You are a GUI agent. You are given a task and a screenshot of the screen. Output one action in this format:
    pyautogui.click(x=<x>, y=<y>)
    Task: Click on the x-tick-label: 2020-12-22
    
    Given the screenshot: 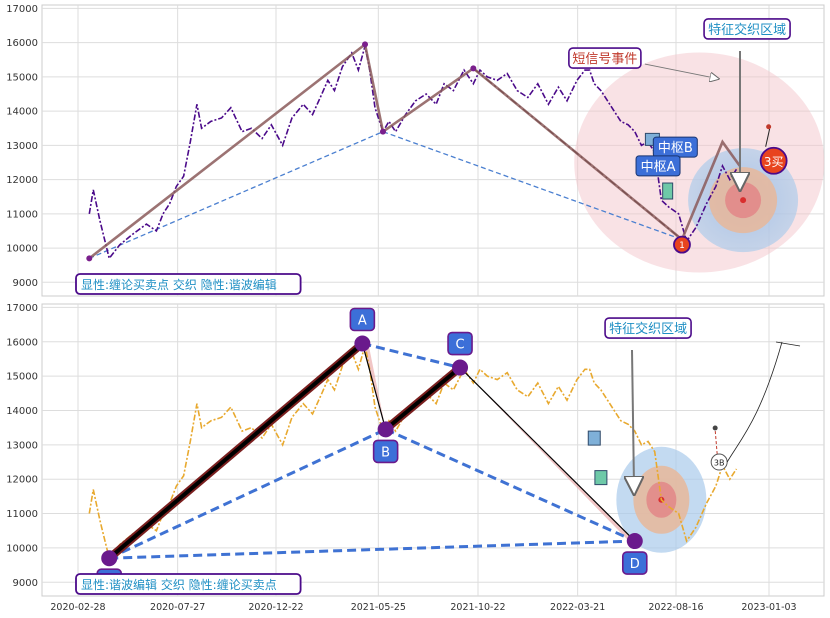 What is the action you would take?
    pyautogui.click(x=275, y=607)
    